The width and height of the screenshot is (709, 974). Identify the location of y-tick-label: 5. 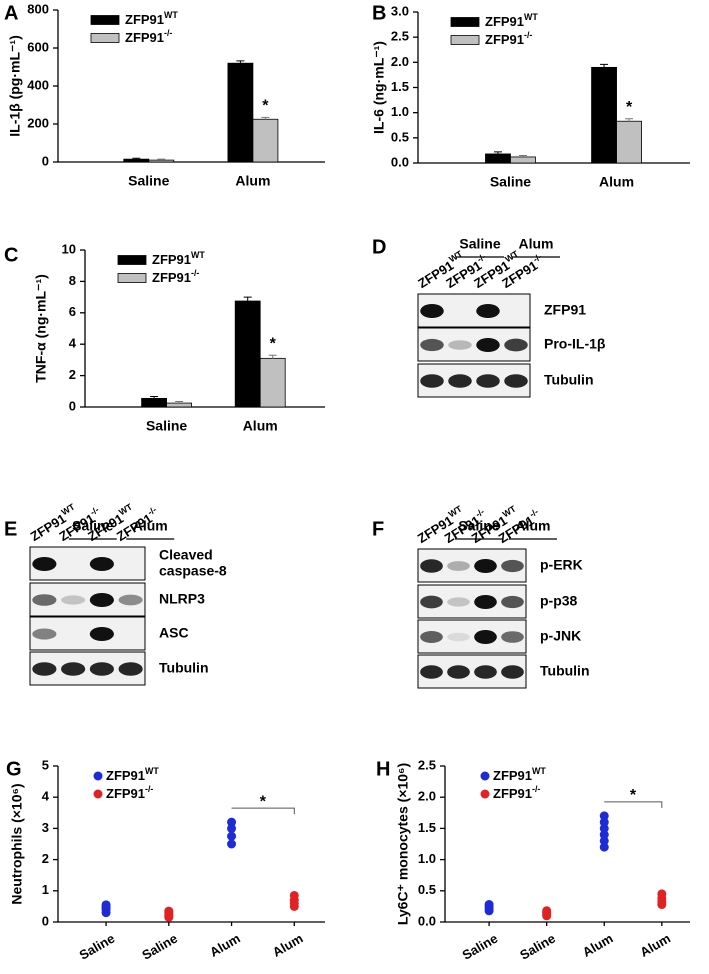
(45, 764).